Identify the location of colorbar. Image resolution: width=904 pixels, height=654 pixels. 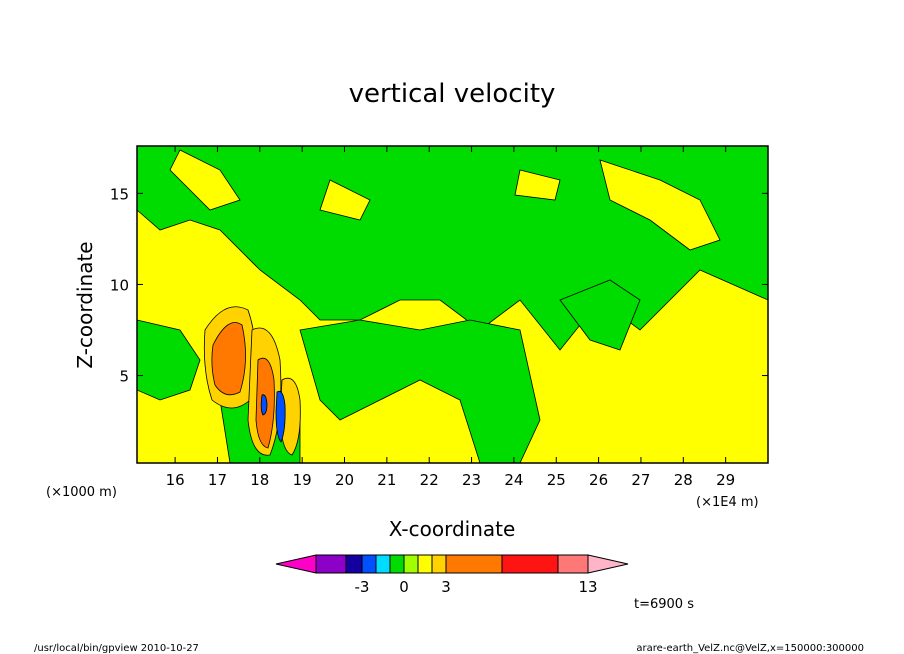
(452, 564).